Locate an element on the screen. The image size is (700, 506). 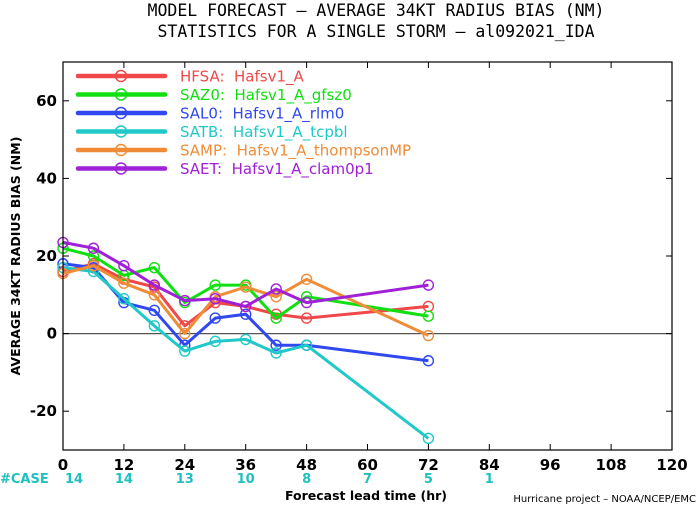
case-count: 13 is located at coordinates (185, 479).